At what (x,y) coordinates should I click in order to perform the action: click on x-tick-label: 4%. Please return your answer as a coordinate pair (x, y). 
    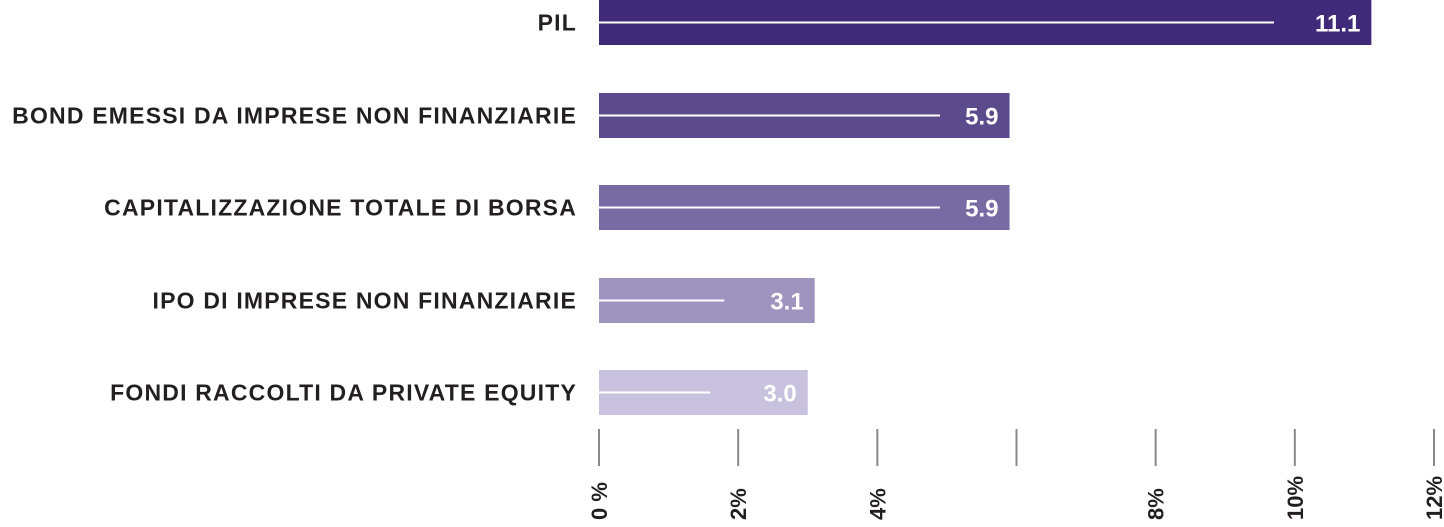
    Looking at the image, I should click on (877, 504).